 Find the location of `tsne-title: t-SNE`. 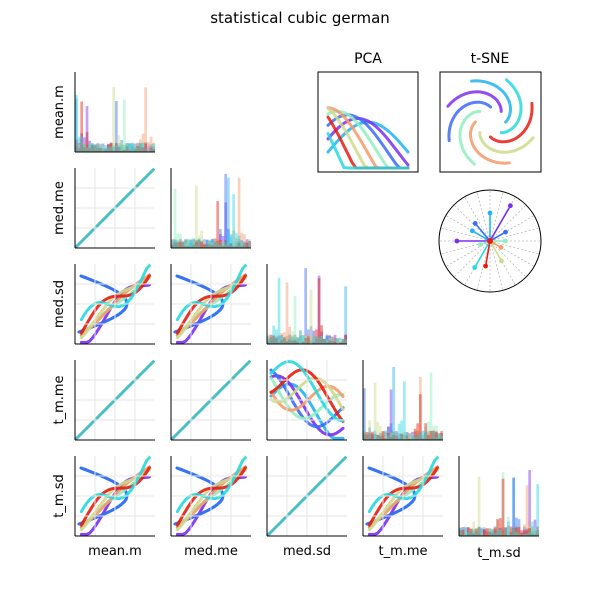

tsne-title: t-SNE is located at coordinates (490, 59).